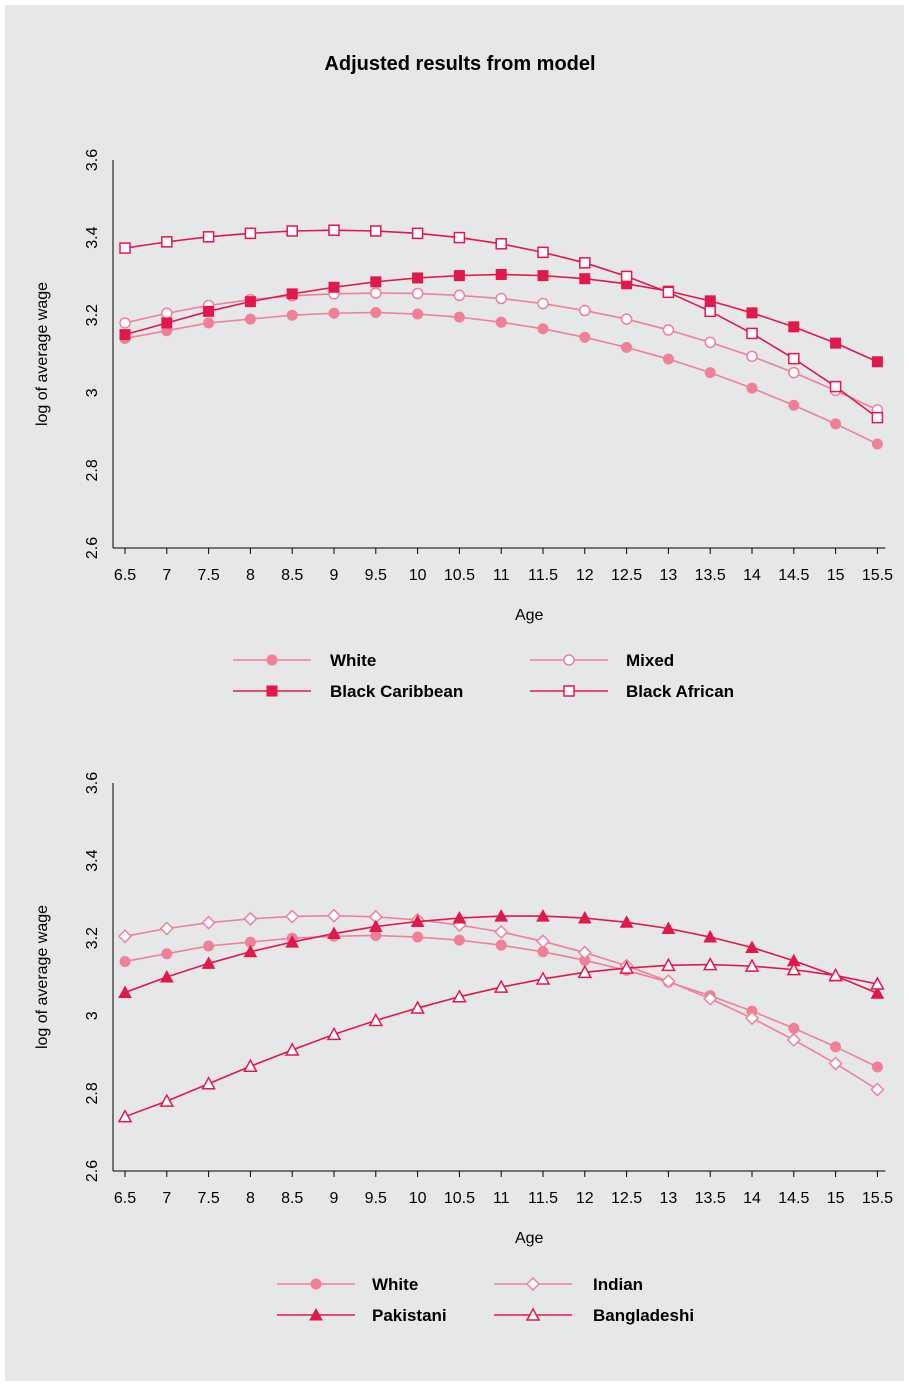  What do you see at coordinates (376, 575) in the screenshot?
I see `x-tick-label: 9.5` at bounding box center [376, 575].